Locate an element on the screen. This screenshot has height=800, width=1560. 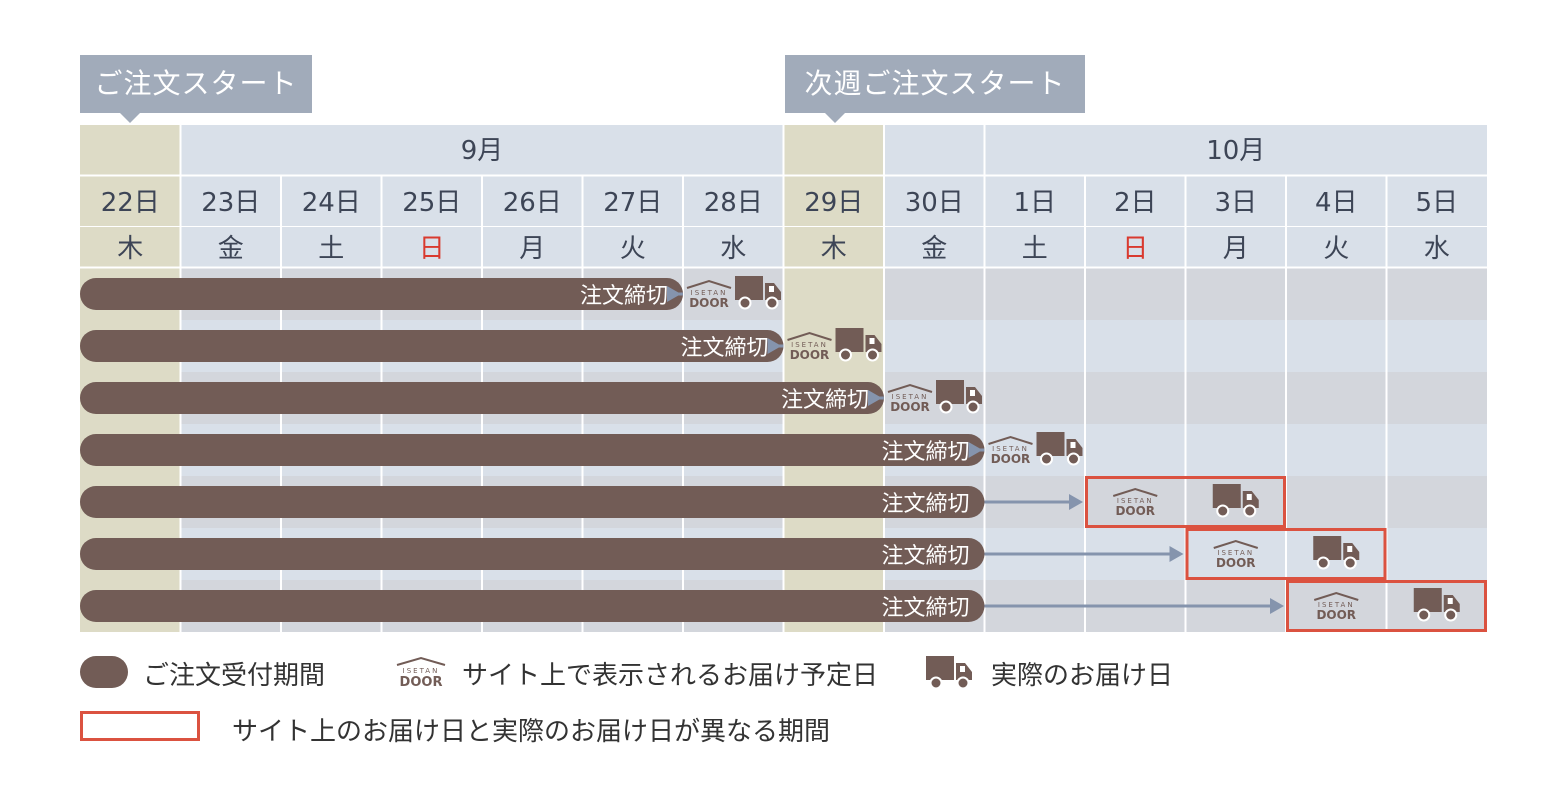
date-label: 3日 is located at coordinates (1235, 203).